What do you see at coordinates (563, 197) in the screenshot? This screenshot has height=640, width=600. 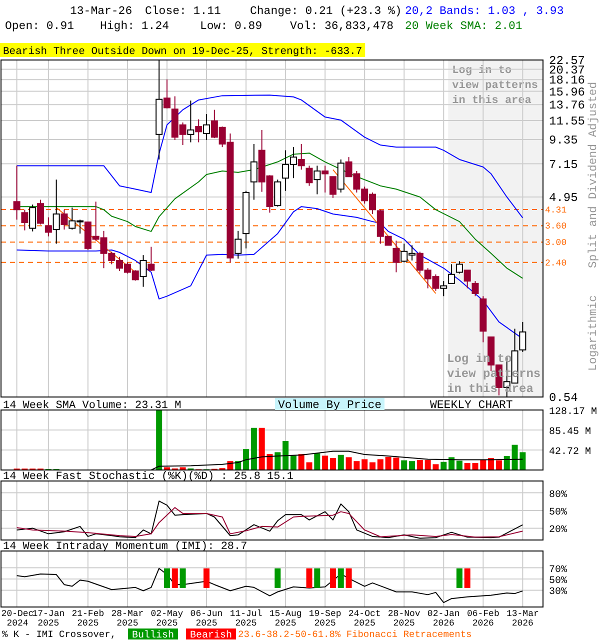 I see `y-tick-label: 4.95` at bounding box center [563, 197].